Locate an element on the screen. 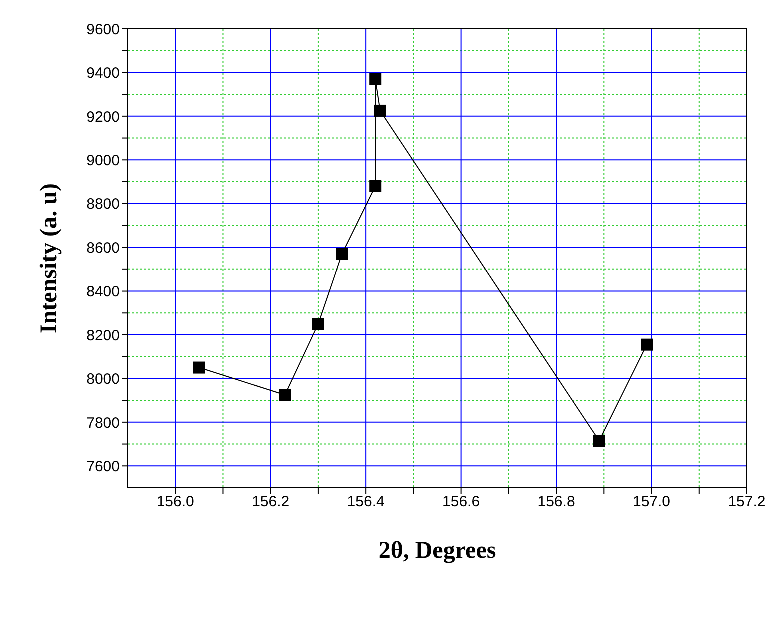  x-tick-label: 157.0 is located at coordinates (651, 502).